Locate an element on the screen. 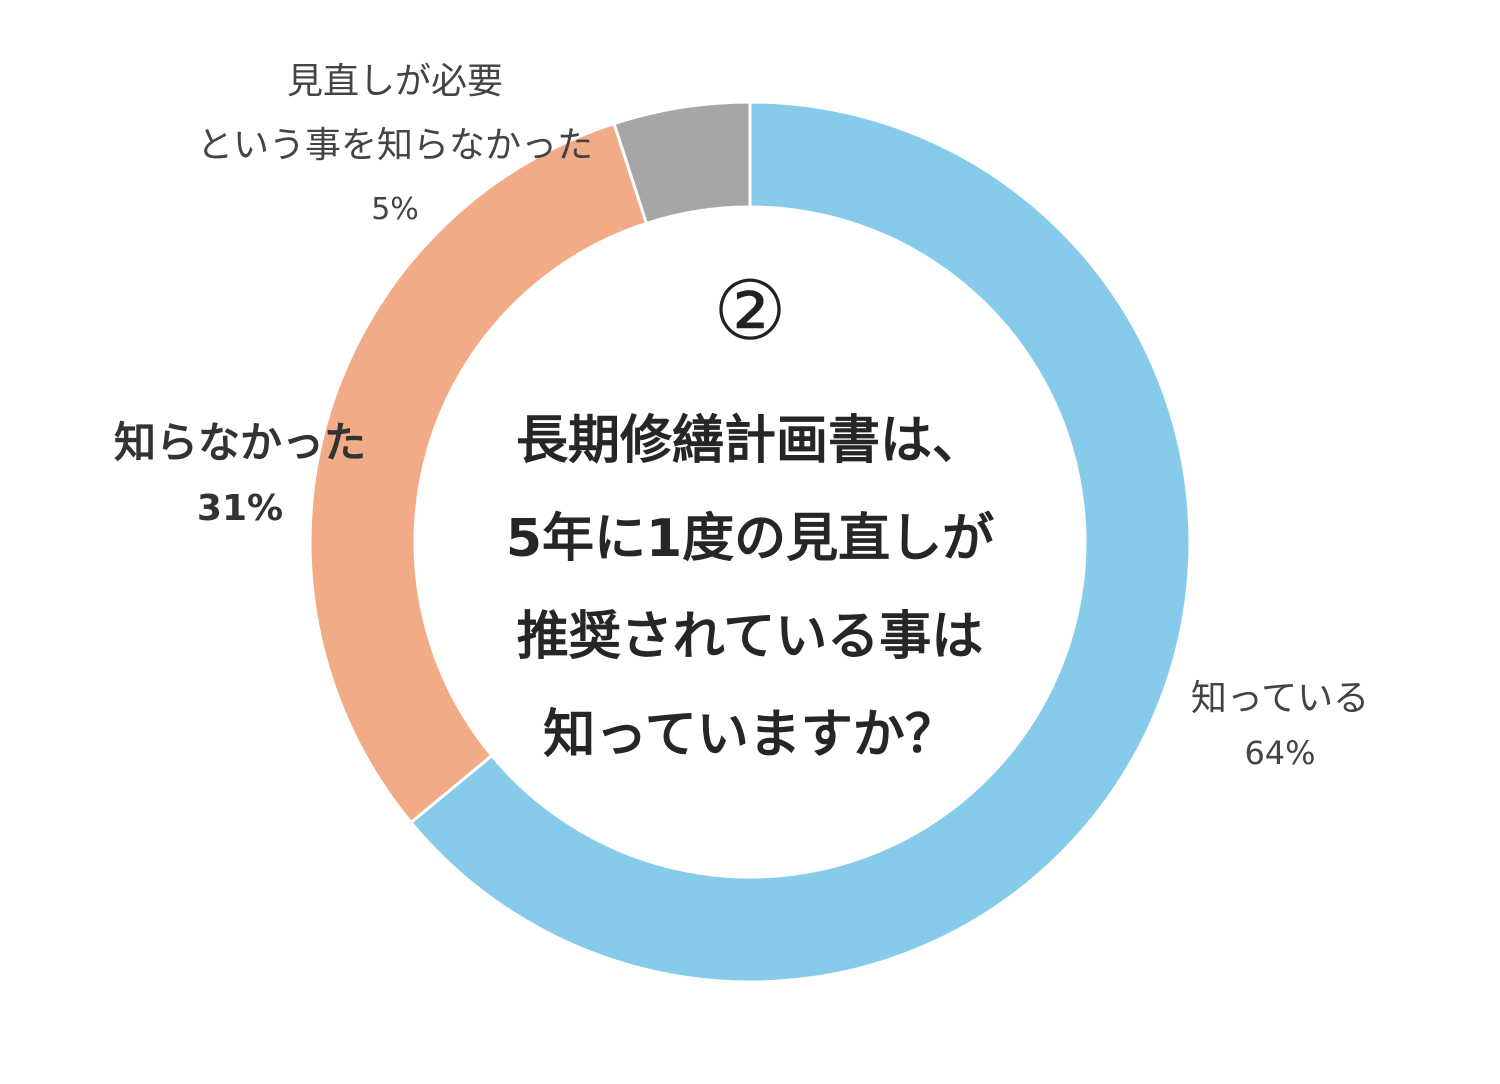 The height and width of the screenshot is (1084, 1500). slice-label-review-line-2: という事を知らなかった is located at coordinates (394, 145).